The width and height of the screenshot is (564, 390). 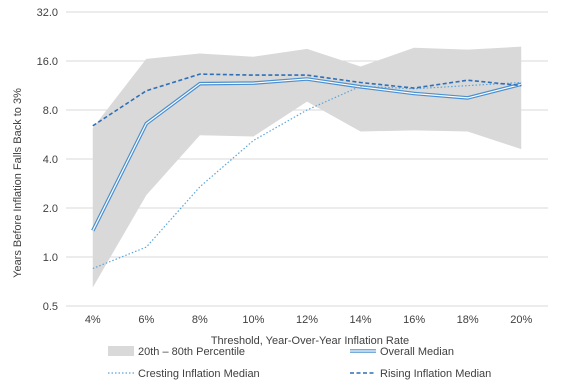 What do you see at coordinates (310, 341) in the screenshot?
I see `x-axis-title: Threshold, Year-Over-Year Inflation Rate` at bounding box center [310, 341].